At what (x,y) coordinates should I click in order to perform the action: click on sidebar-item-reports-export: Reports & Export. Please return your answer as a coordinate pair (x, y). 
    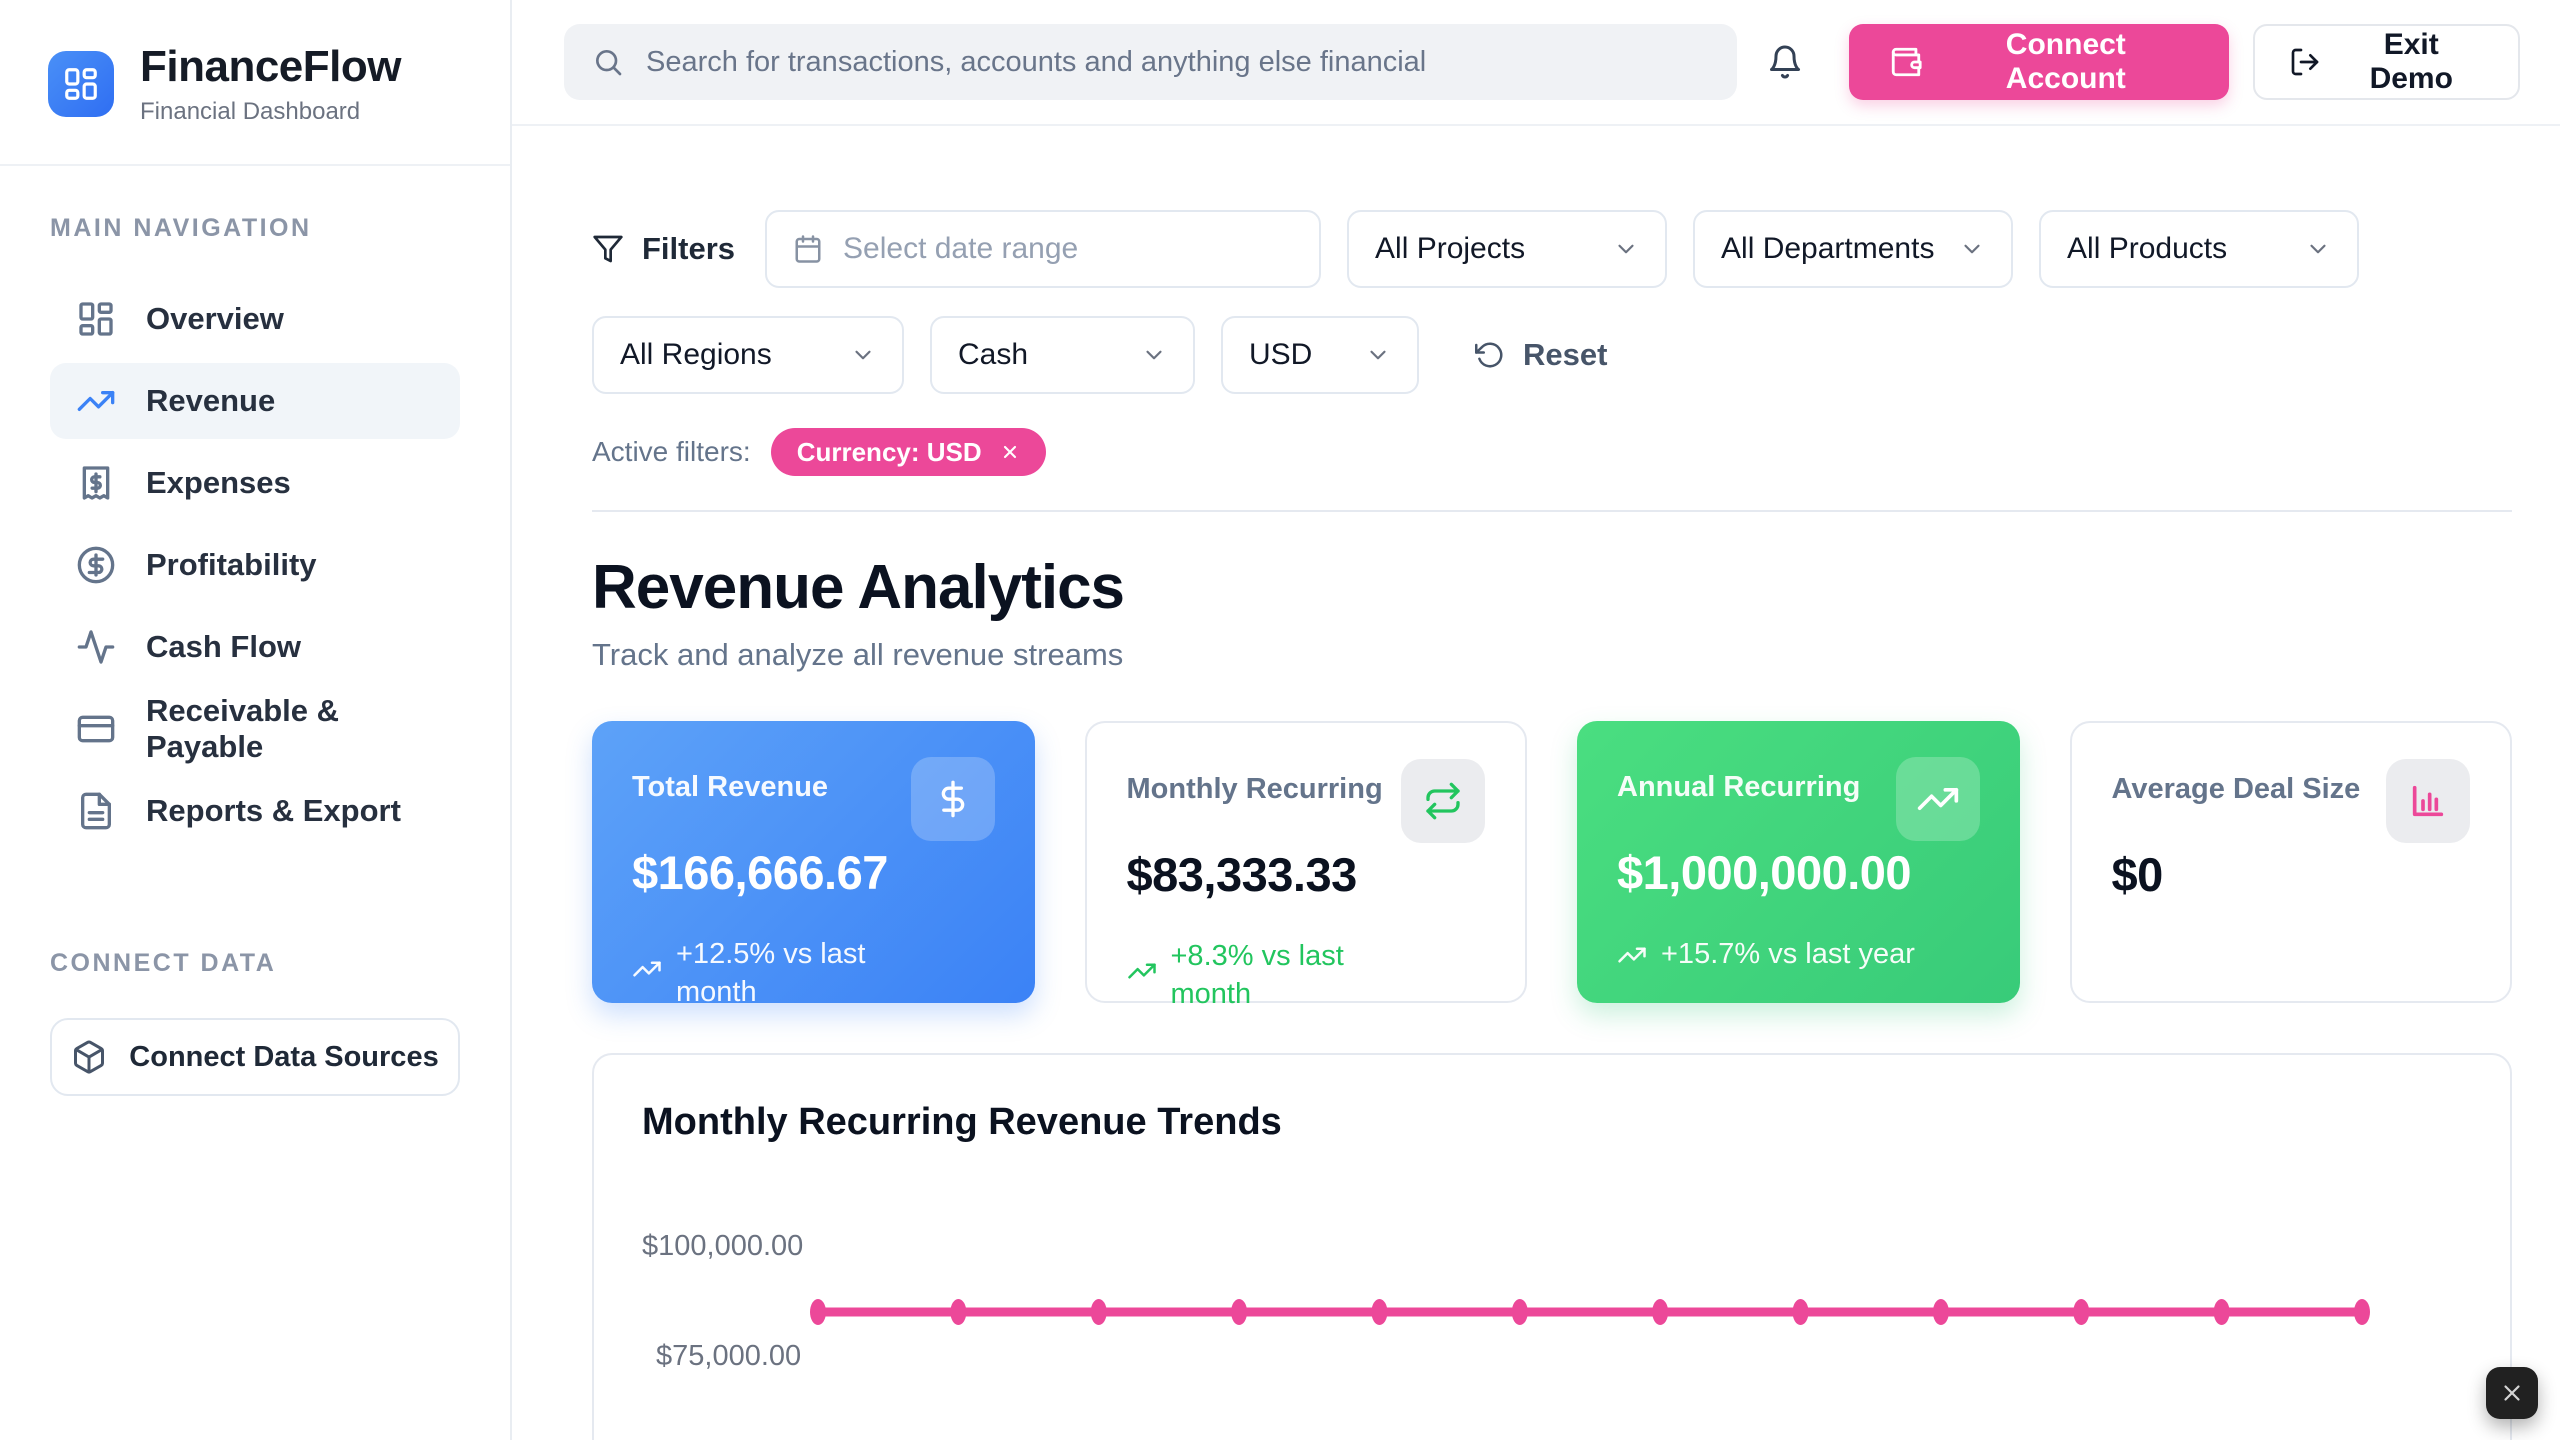
    Looking at the image, I should click on (255, 811).